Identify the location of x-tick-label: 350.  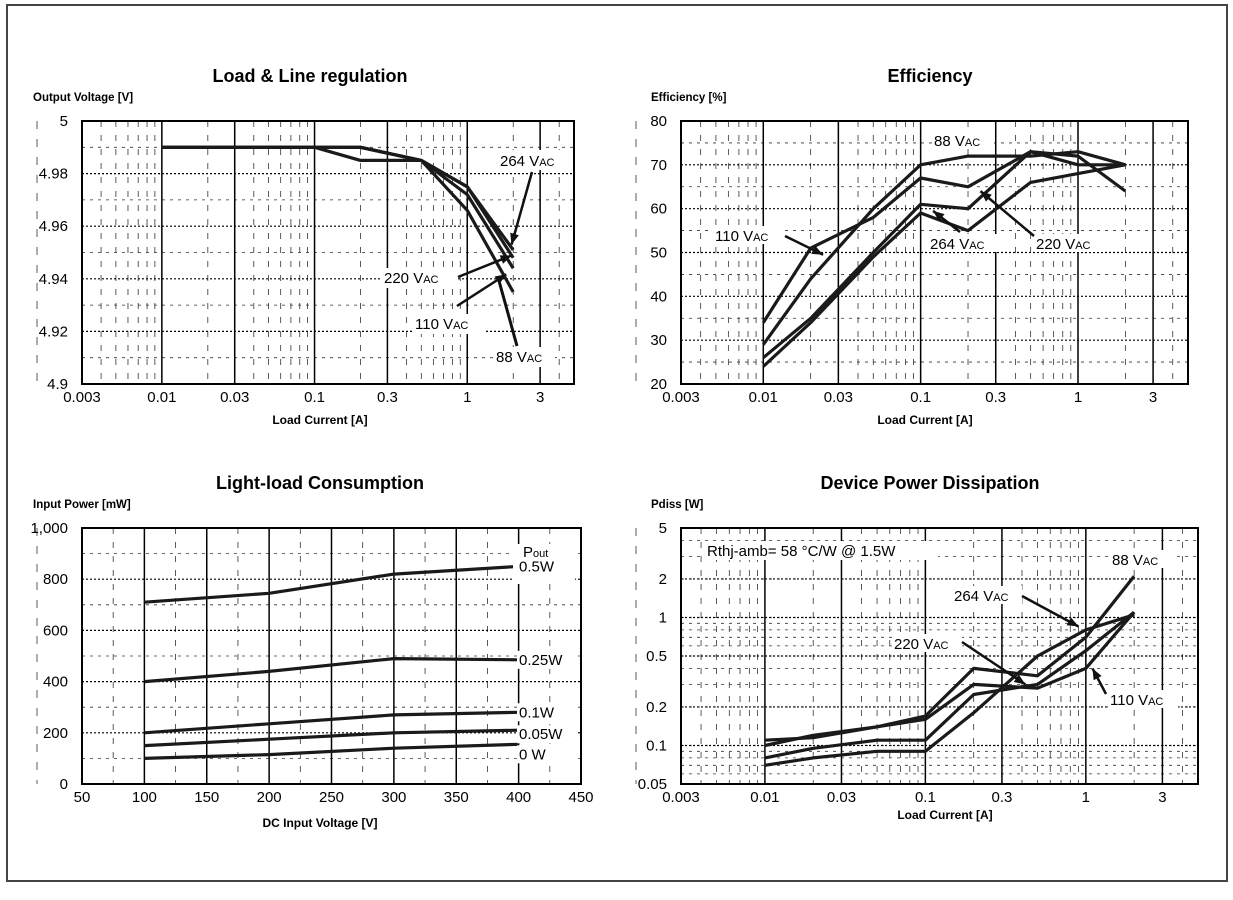
(456, 797).